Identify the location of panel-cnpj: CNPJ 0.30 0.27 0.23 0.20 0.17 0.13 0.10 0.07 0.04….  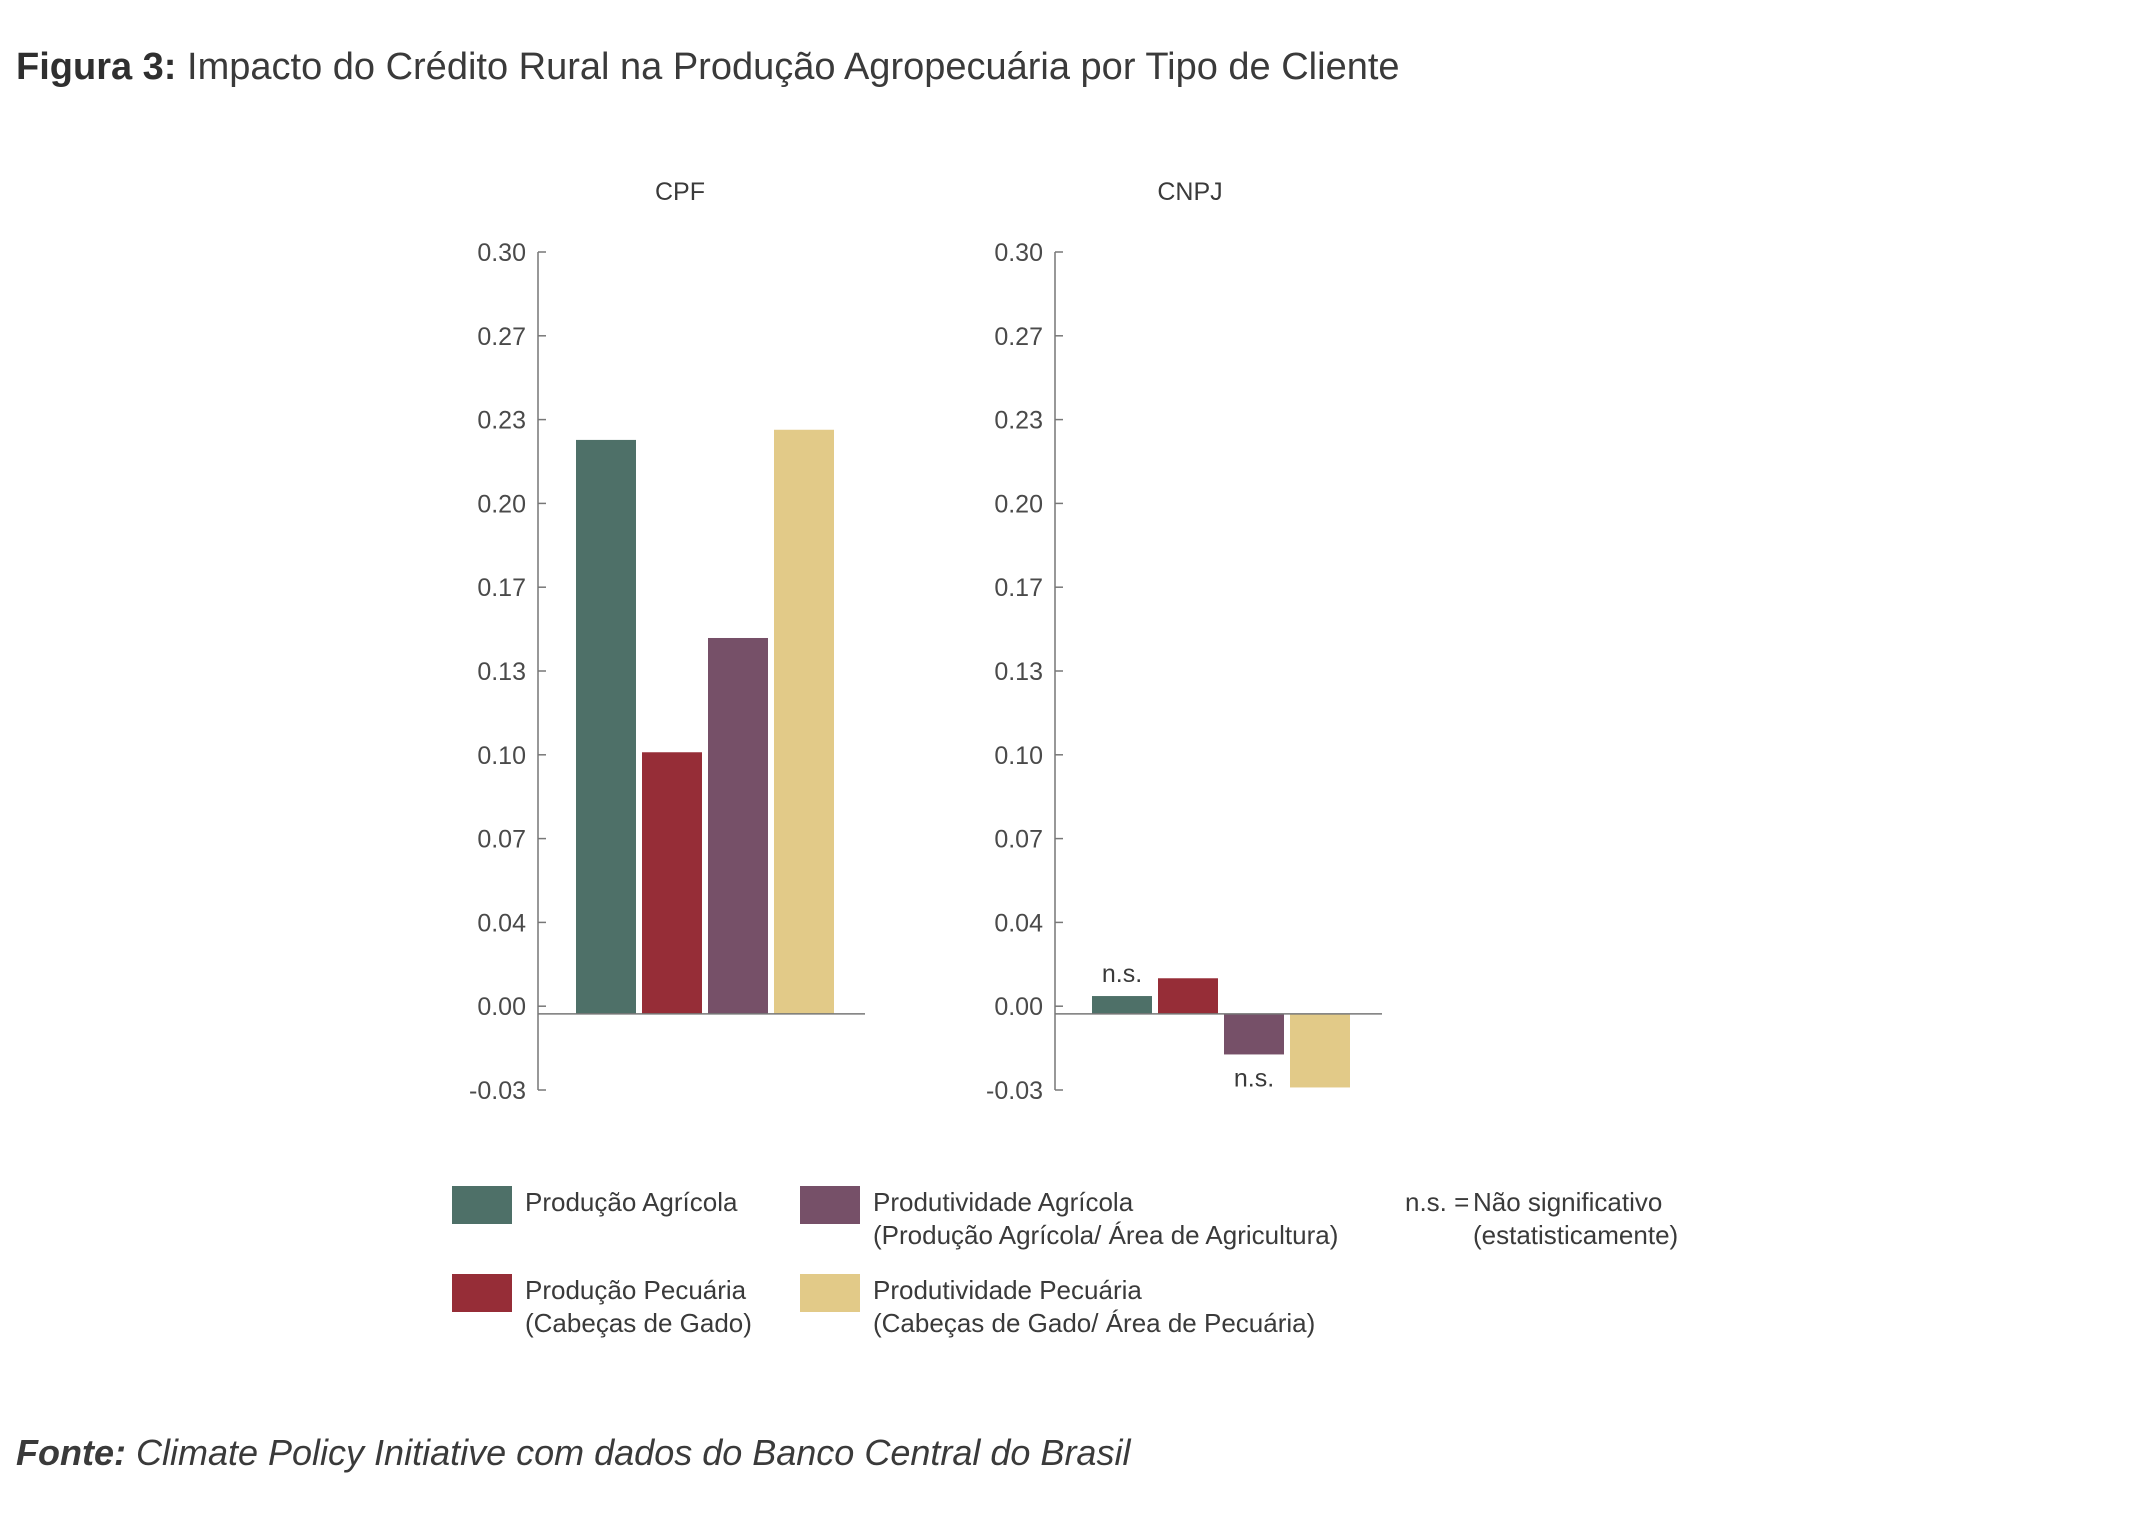
(1184, 641).